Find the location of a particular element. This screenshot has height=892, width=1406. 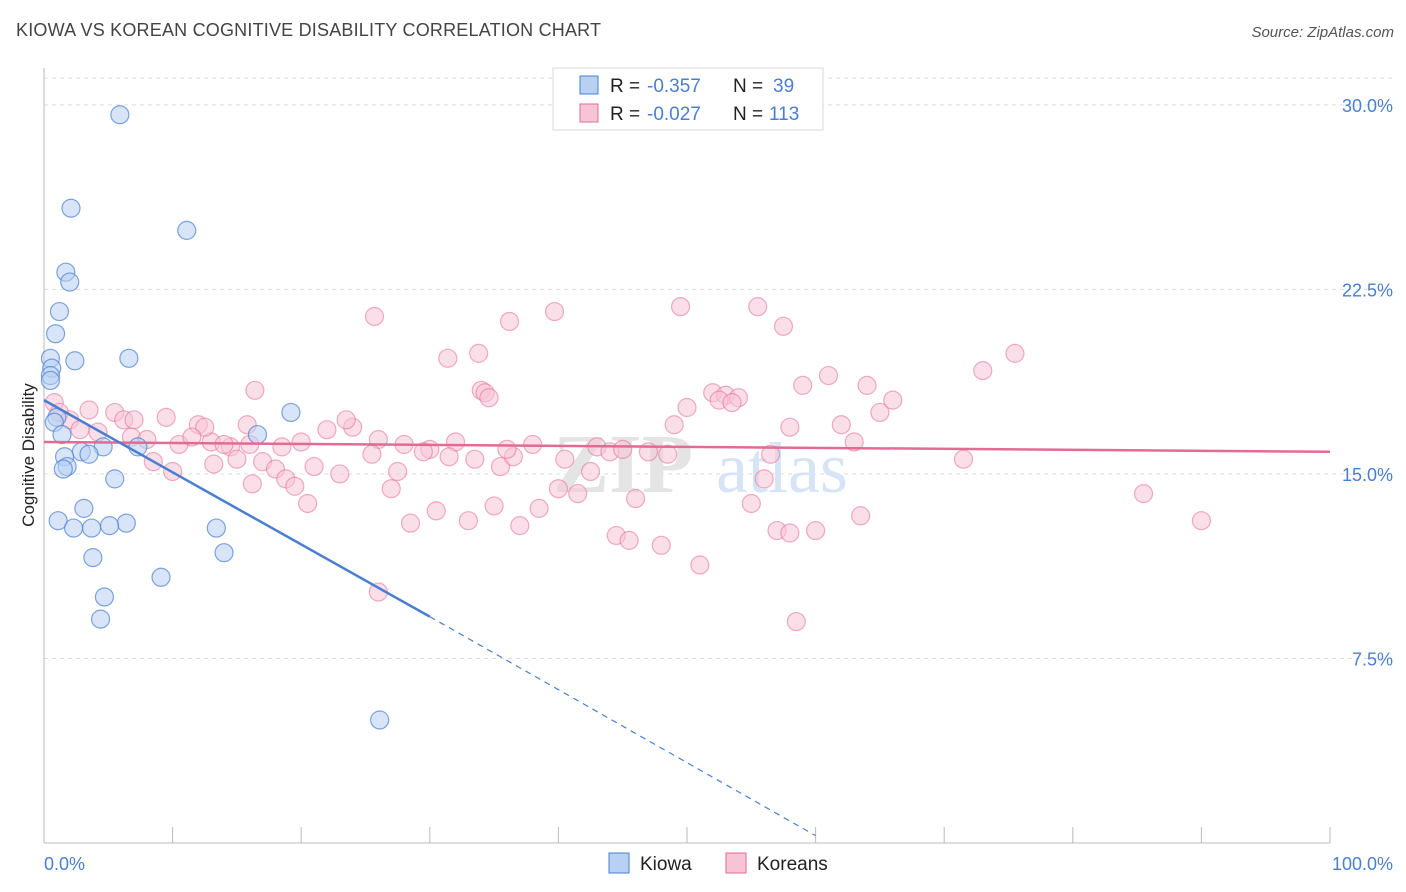

y-tick-label: 30.0% is located at coordinates (1367, 106).